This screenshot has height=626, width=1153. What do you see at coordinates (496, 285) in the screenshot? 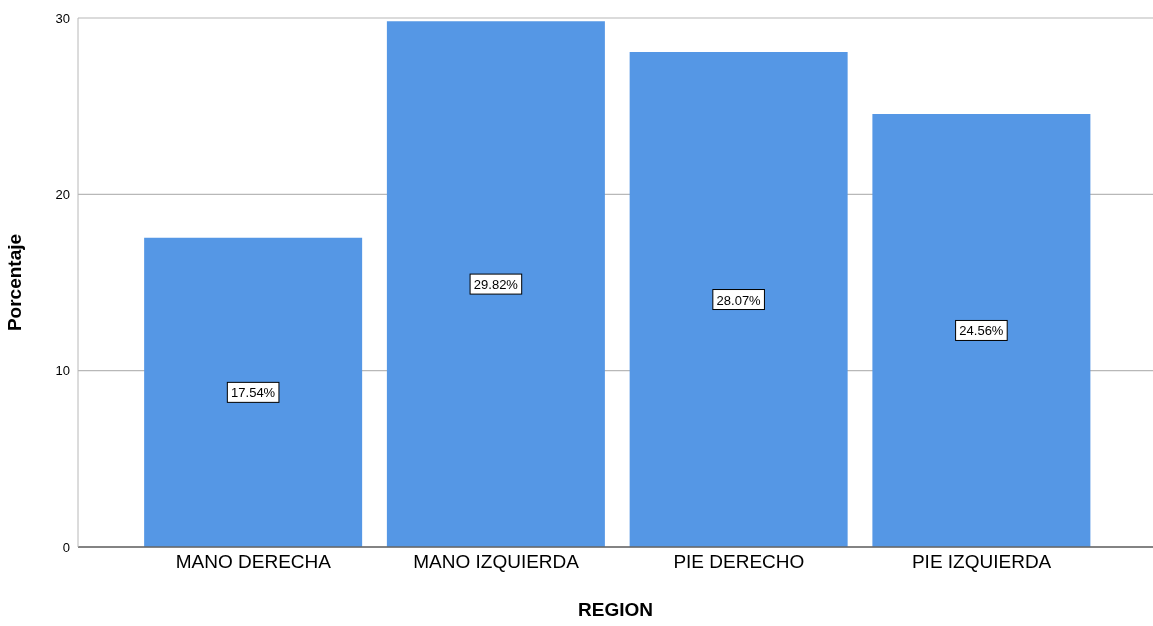
I see `data-label: 29.82%` at bounding box center [496, 285].